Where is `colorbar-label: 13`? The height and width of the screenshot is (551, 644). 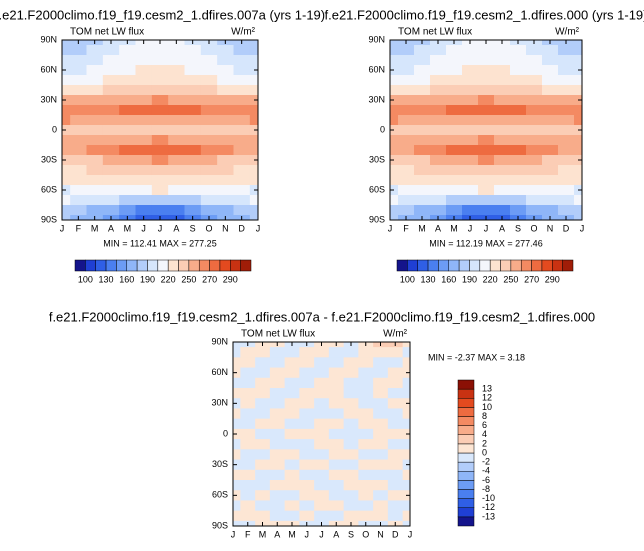 colorbar-label: 13 is located at coordinates (487, 389).